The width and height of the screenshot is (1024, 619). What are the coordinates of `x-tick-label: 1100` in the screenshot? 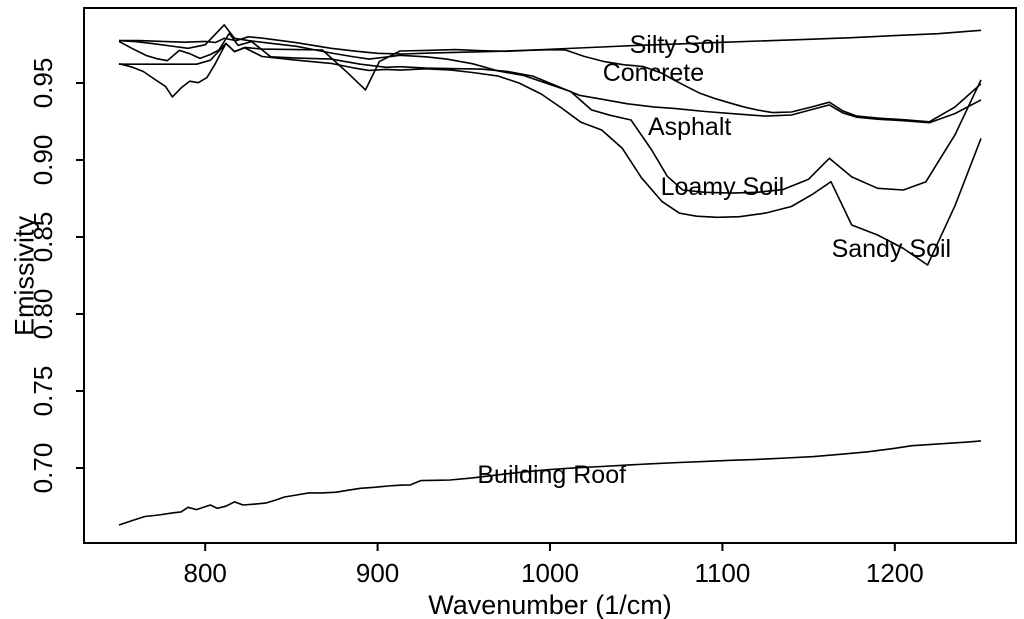 It's located at (722, 573).